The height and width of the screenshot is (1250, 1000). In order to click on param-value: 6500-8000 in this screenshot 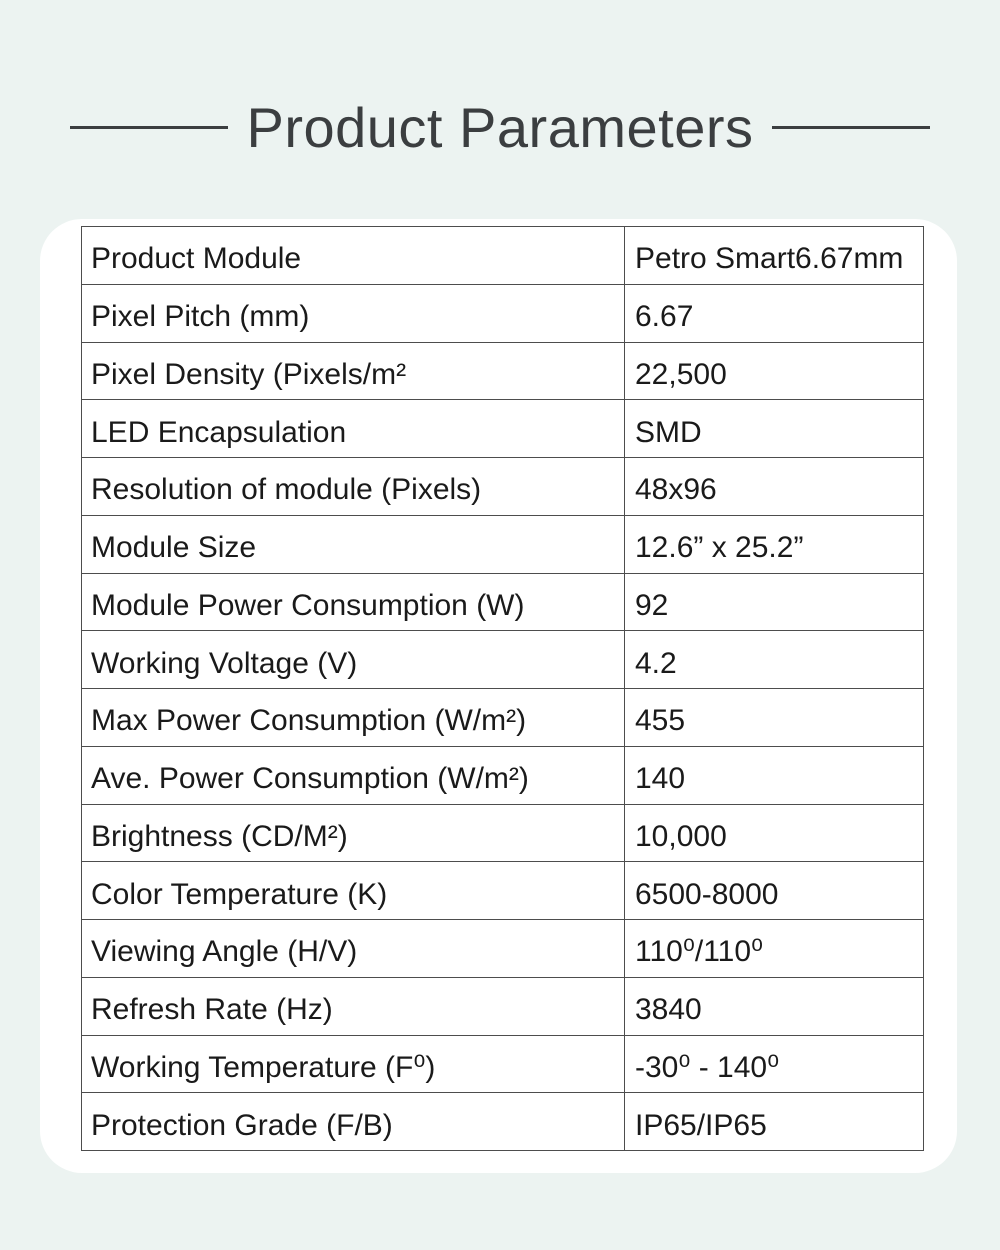, I will do `click(774, 890)`.